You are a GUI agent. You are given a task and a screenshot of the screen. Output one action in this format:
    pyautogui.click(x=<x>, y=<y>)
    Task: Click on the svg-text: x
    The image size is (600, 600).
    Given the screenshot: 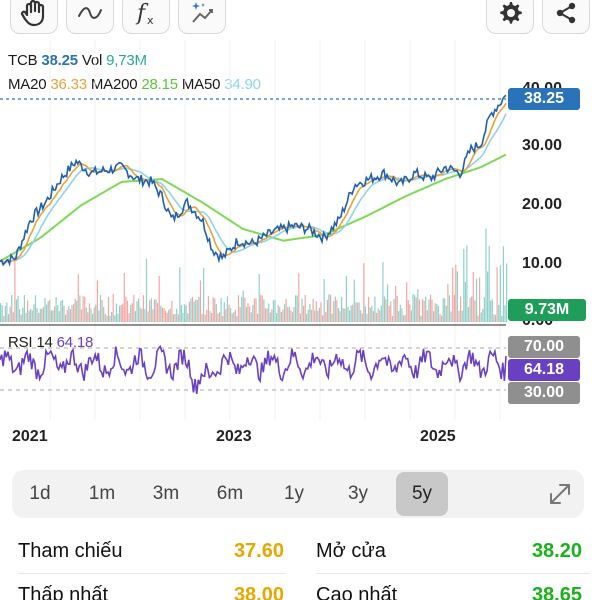 What is the action you would take?
    pyautogui.click(x=150, y=20)
    